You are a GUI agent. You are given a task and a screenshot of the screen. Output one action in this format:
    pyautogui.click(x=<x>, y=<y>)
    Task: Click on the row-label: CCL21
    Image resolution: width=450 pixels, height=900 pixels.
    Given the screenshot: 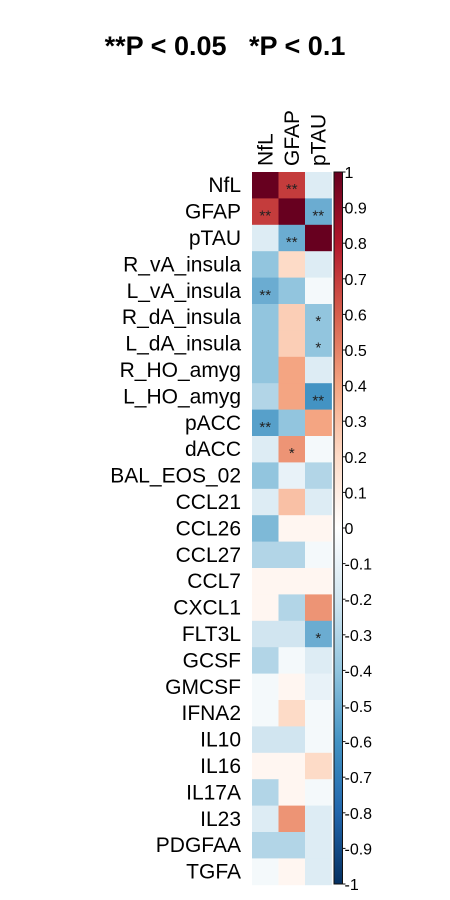 What is the action you would take?
    pyautogui.click(x=208, y=502)
    